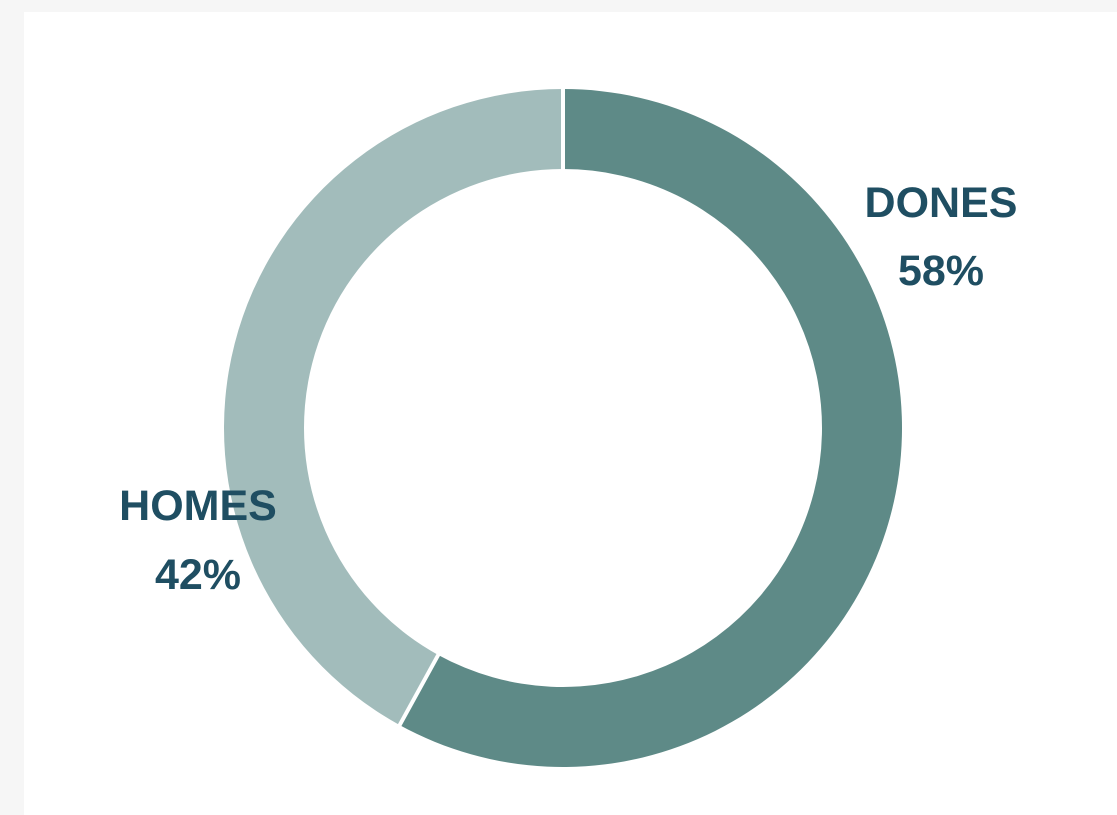  I want to click on segment-label-dones-name: DONES, so click(941, 203).